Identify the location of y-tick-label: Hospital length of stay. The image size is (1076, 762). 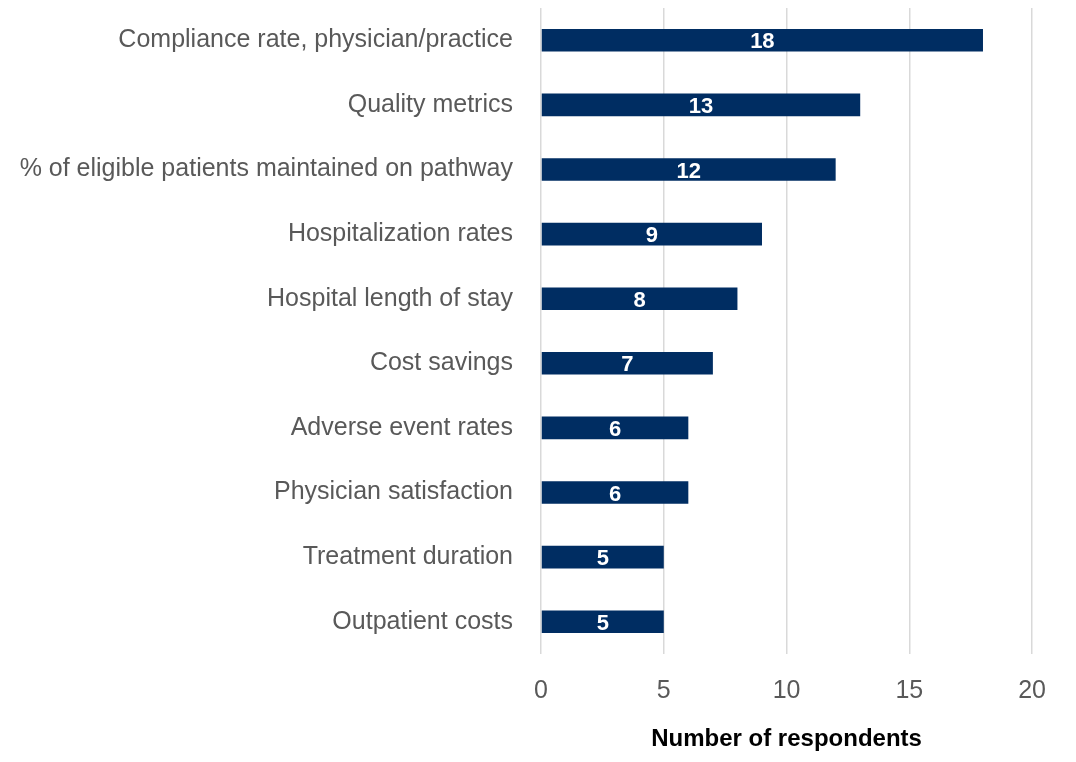
(390, 296).